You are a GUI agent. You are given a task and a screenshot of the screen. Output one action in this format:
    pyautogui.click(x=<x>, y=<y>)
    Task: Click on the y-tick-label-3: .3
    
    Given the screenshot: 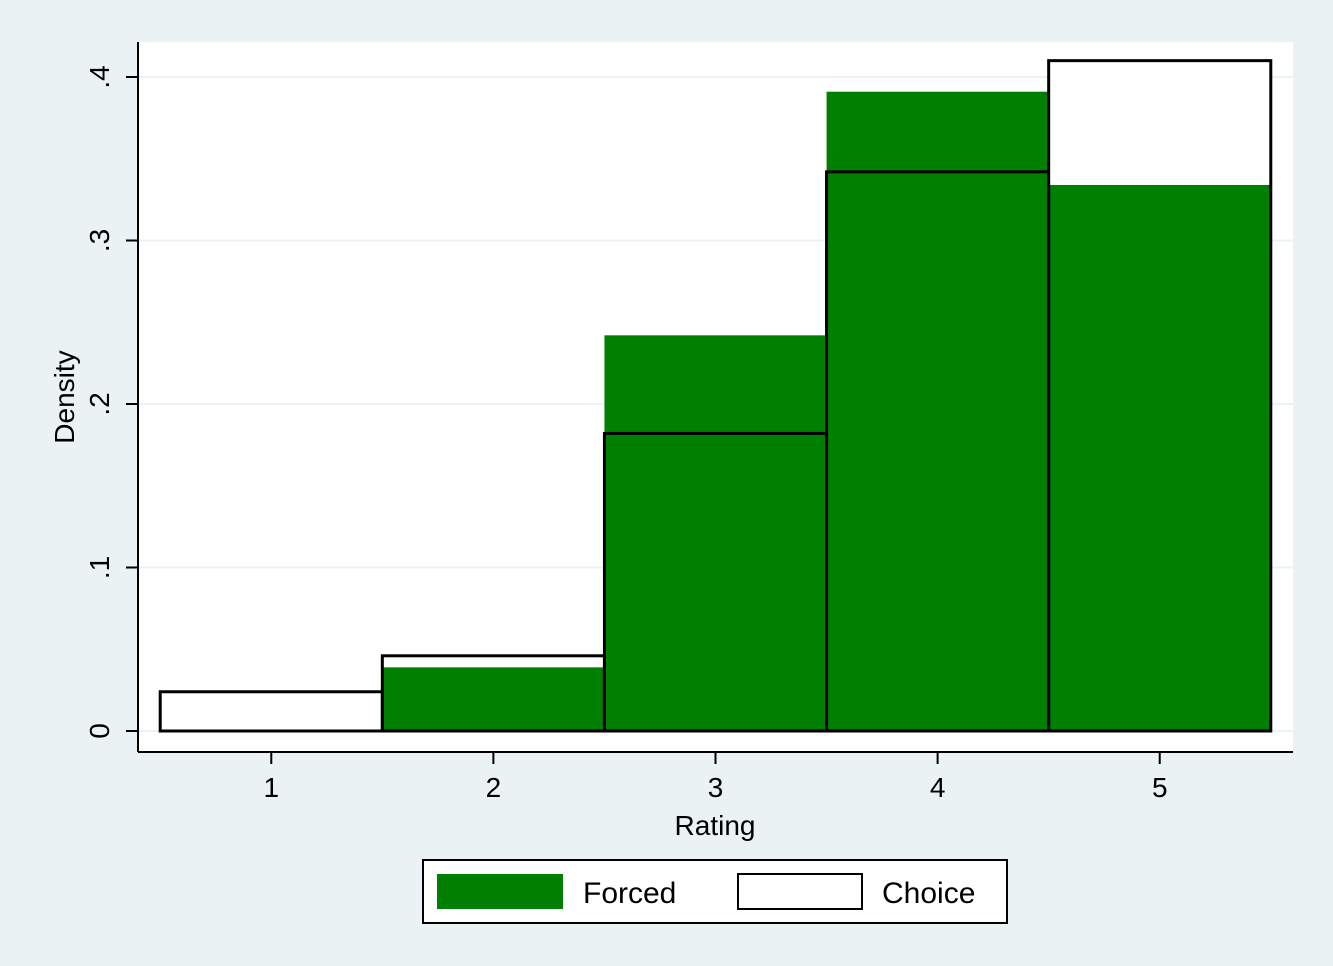 What is the action you would take?
    pyautogui.click(x=99, y=240)
    